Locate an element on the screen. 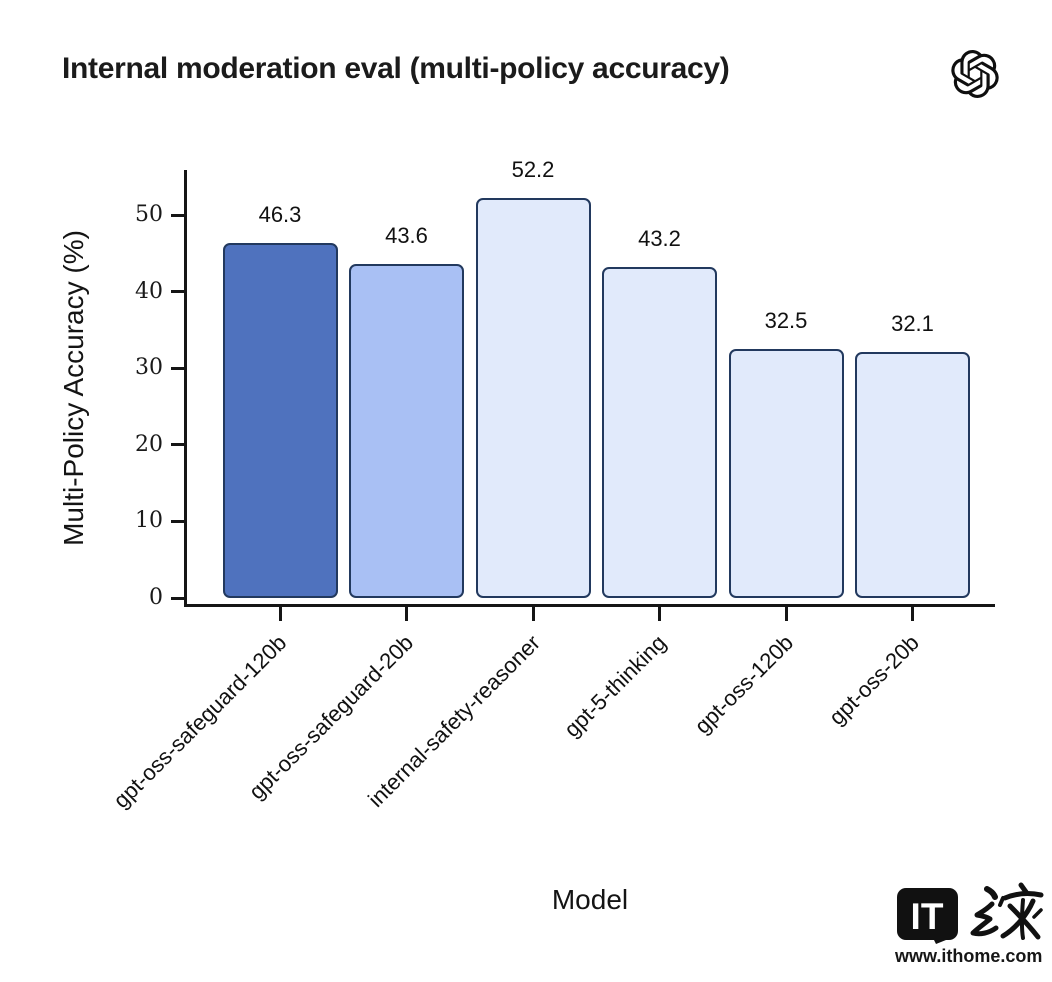 This screenshot has height=982, width=1052. x-tick-label-text: gpt-oss-120b is located at coordinates (743, 684).